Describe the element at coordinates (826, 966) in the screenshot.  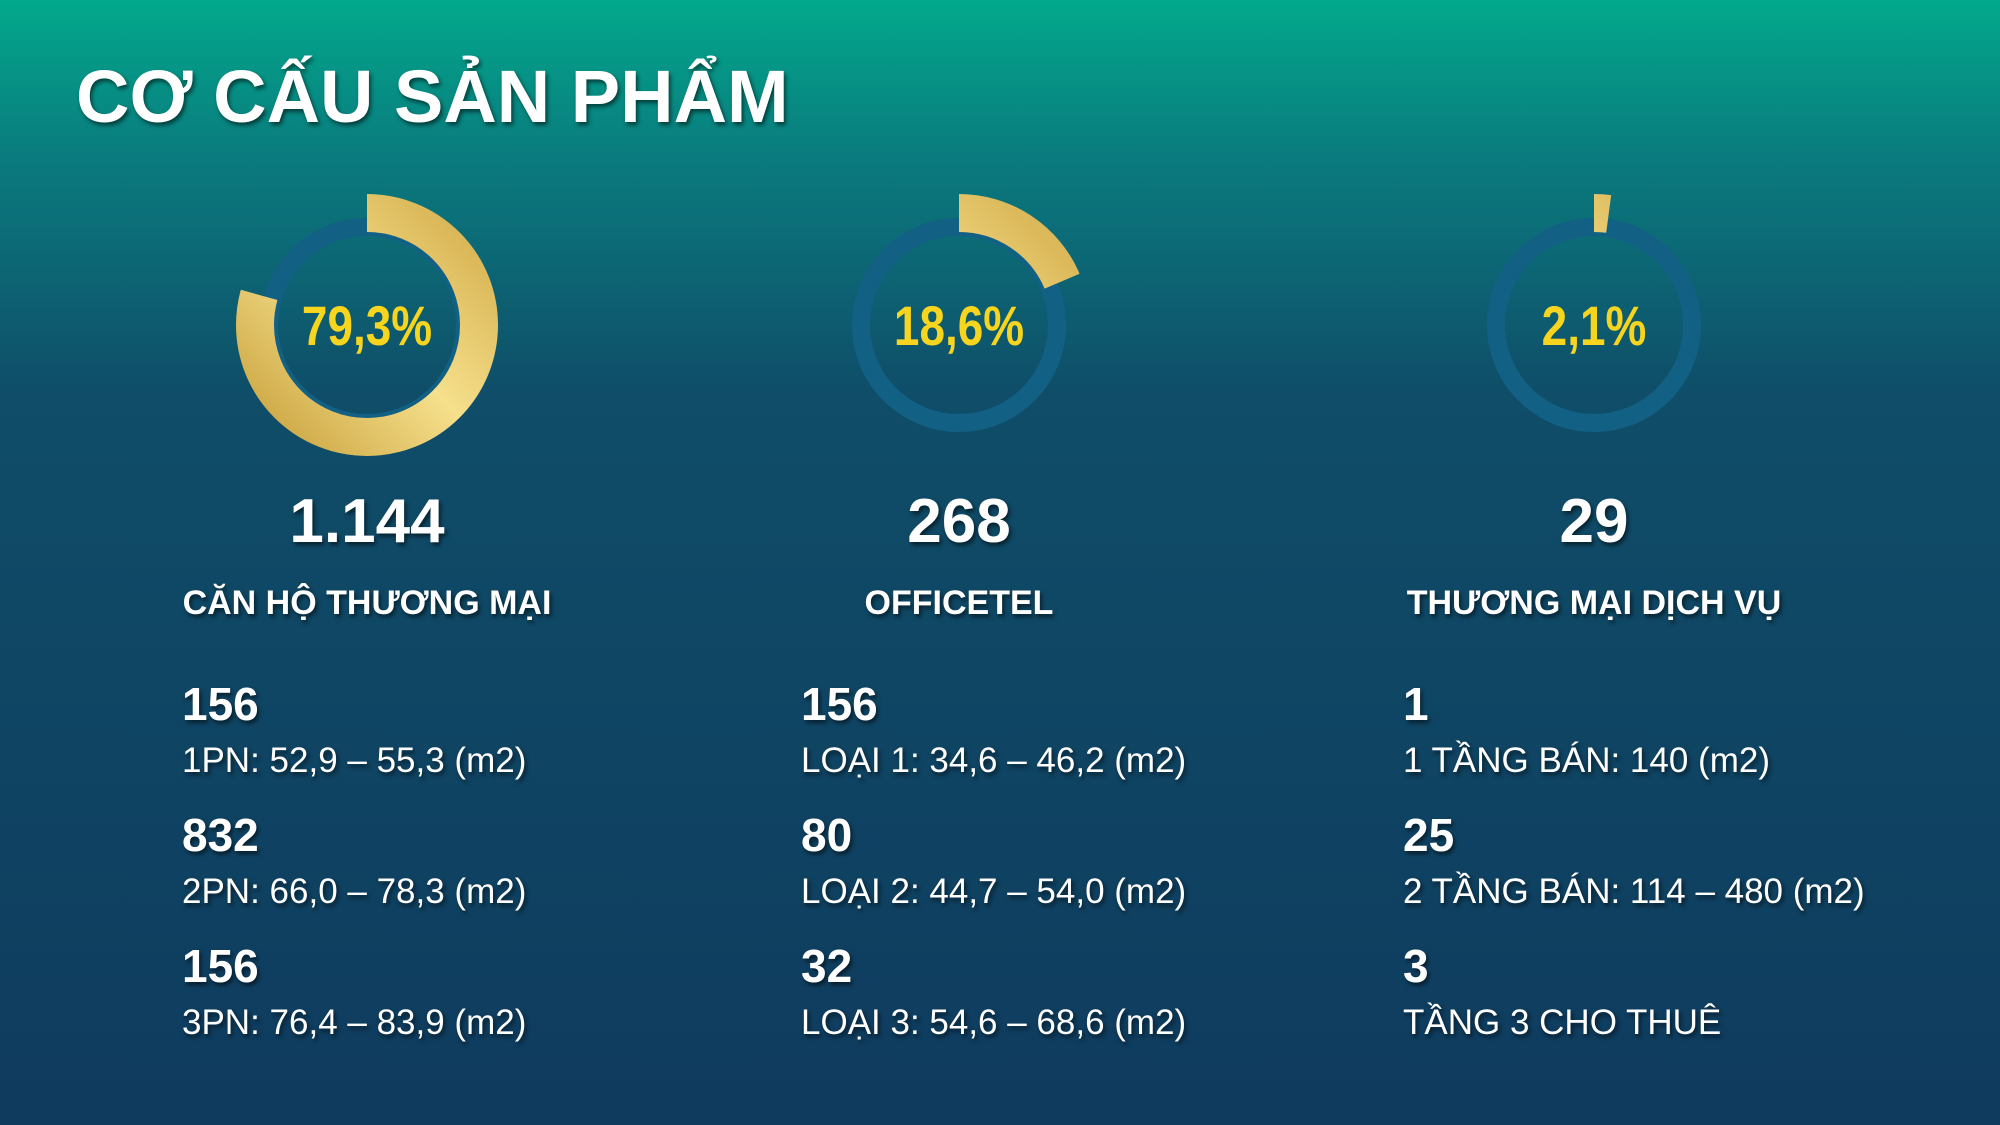
I see `item-count: 32` at that location.